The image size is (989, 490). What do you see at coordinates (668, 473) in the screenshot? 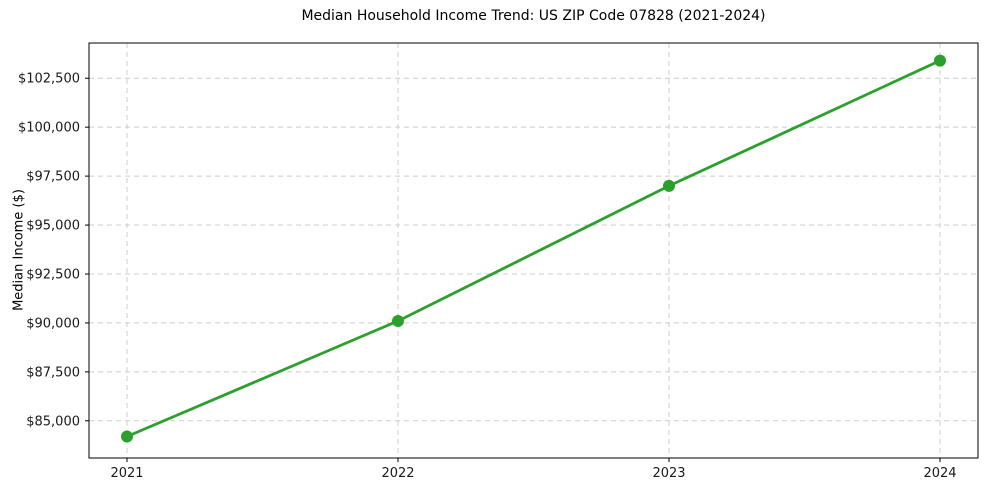
I see `x-tick-label: 2023` at bounding box center [668, 473].